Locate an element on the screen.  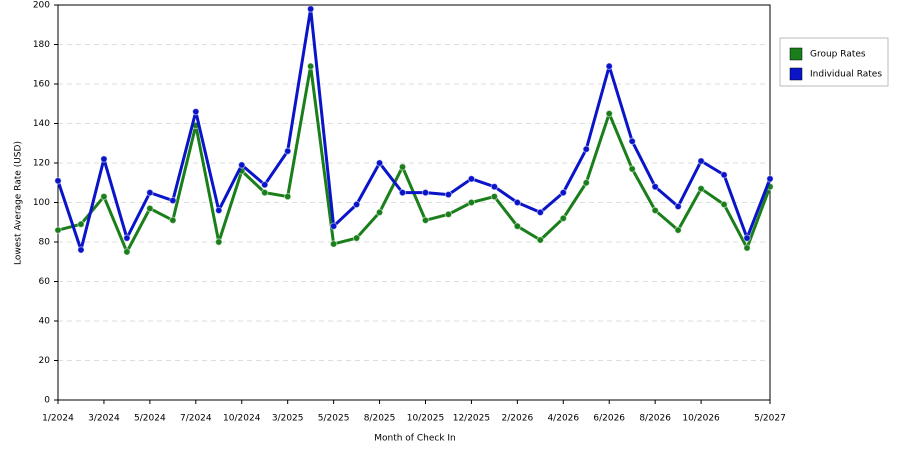
x-tick-label: 5/2027 is located at coordinates (770, 419).